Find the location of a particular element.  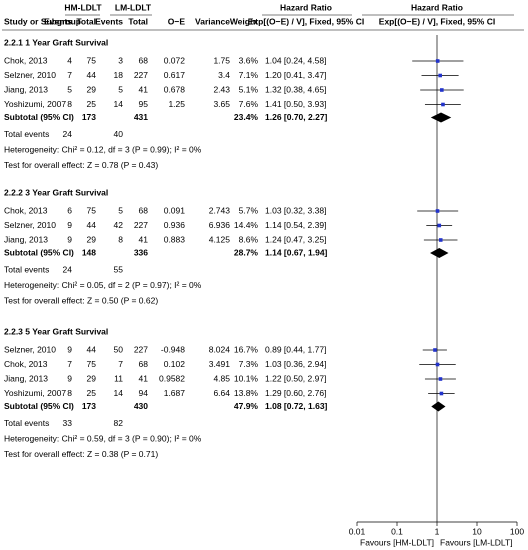

column-header: Variance is located at coordinates (212, 21).